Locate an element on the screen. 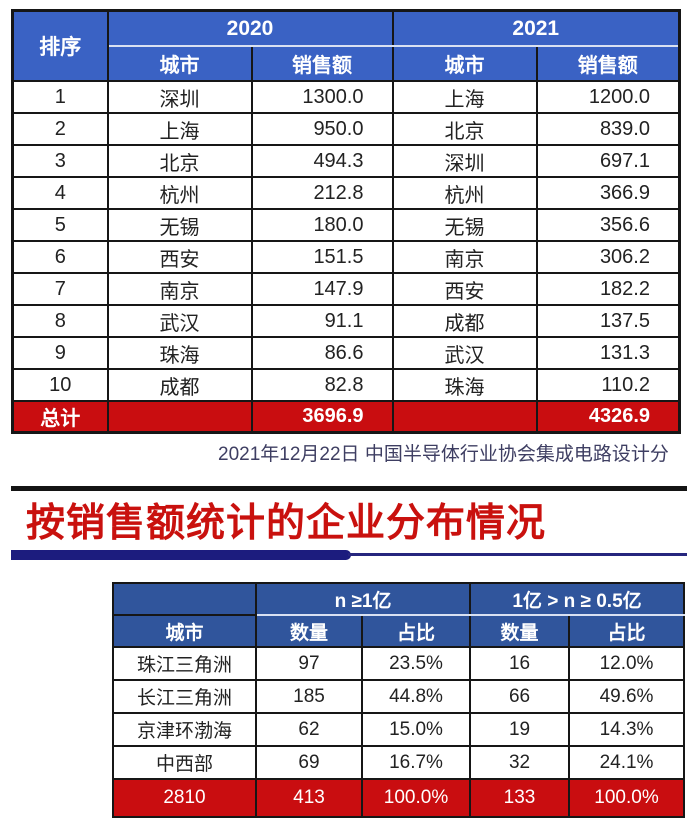 The image size is (687, 818). rank-cell: 4 is located at coordinates (60, 193).